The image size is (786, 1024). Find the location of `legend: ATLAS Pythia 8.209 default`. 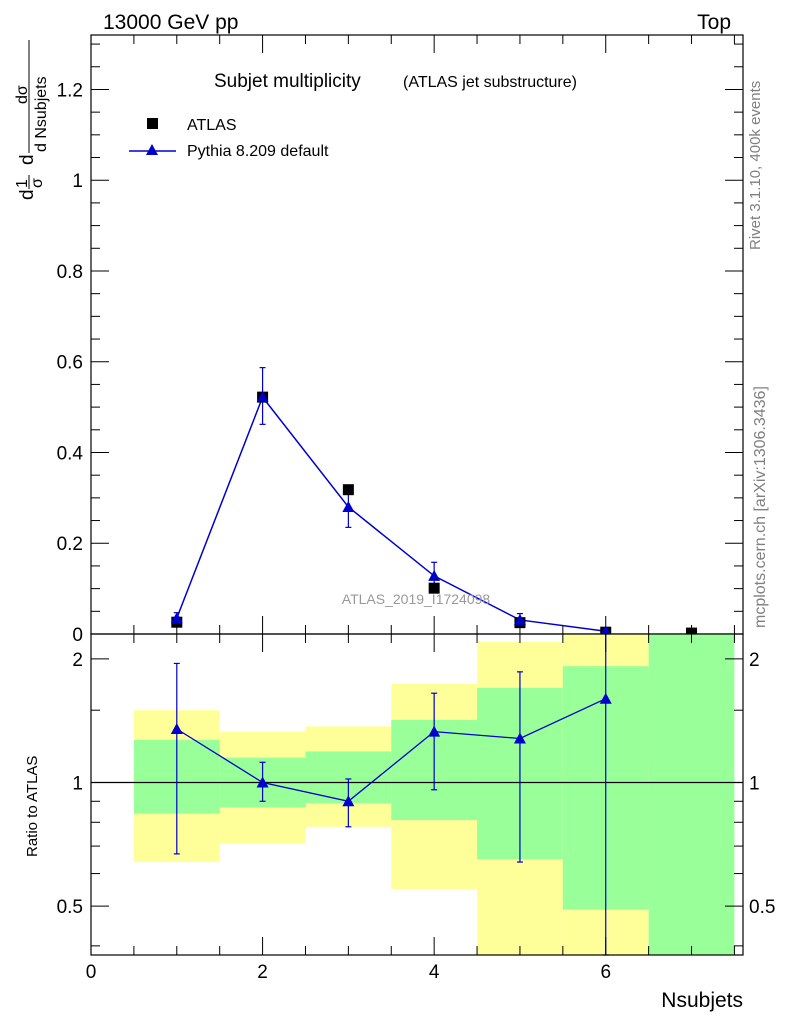

legend: ATLAS Pythia 8.209 default is located at coordinates (229, 138).